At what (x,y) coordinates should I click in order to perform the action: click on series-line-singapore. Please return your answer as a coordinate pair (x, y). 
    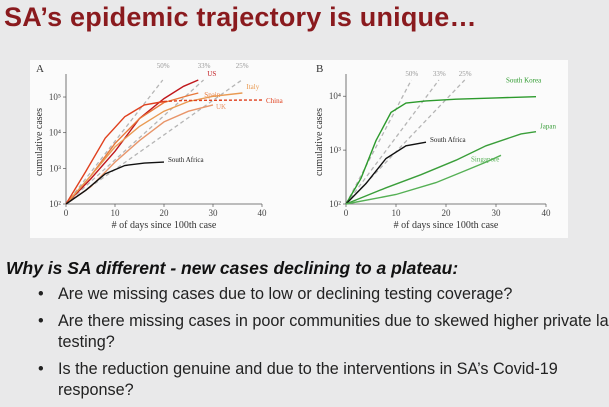
    Looking at the image, I should click on (423, 179).